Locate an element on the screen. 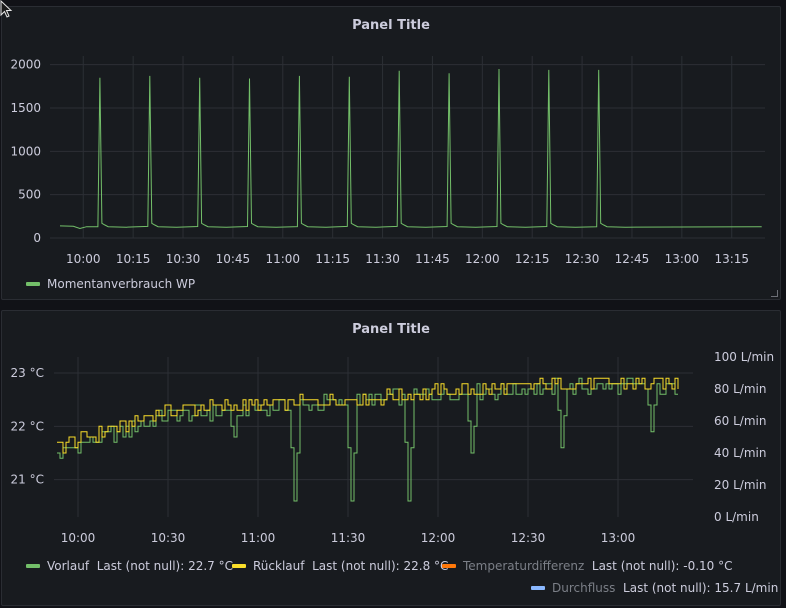 The image size is (786, 608). x-tick-label: 13:15 is located at coordinates (731, 259).